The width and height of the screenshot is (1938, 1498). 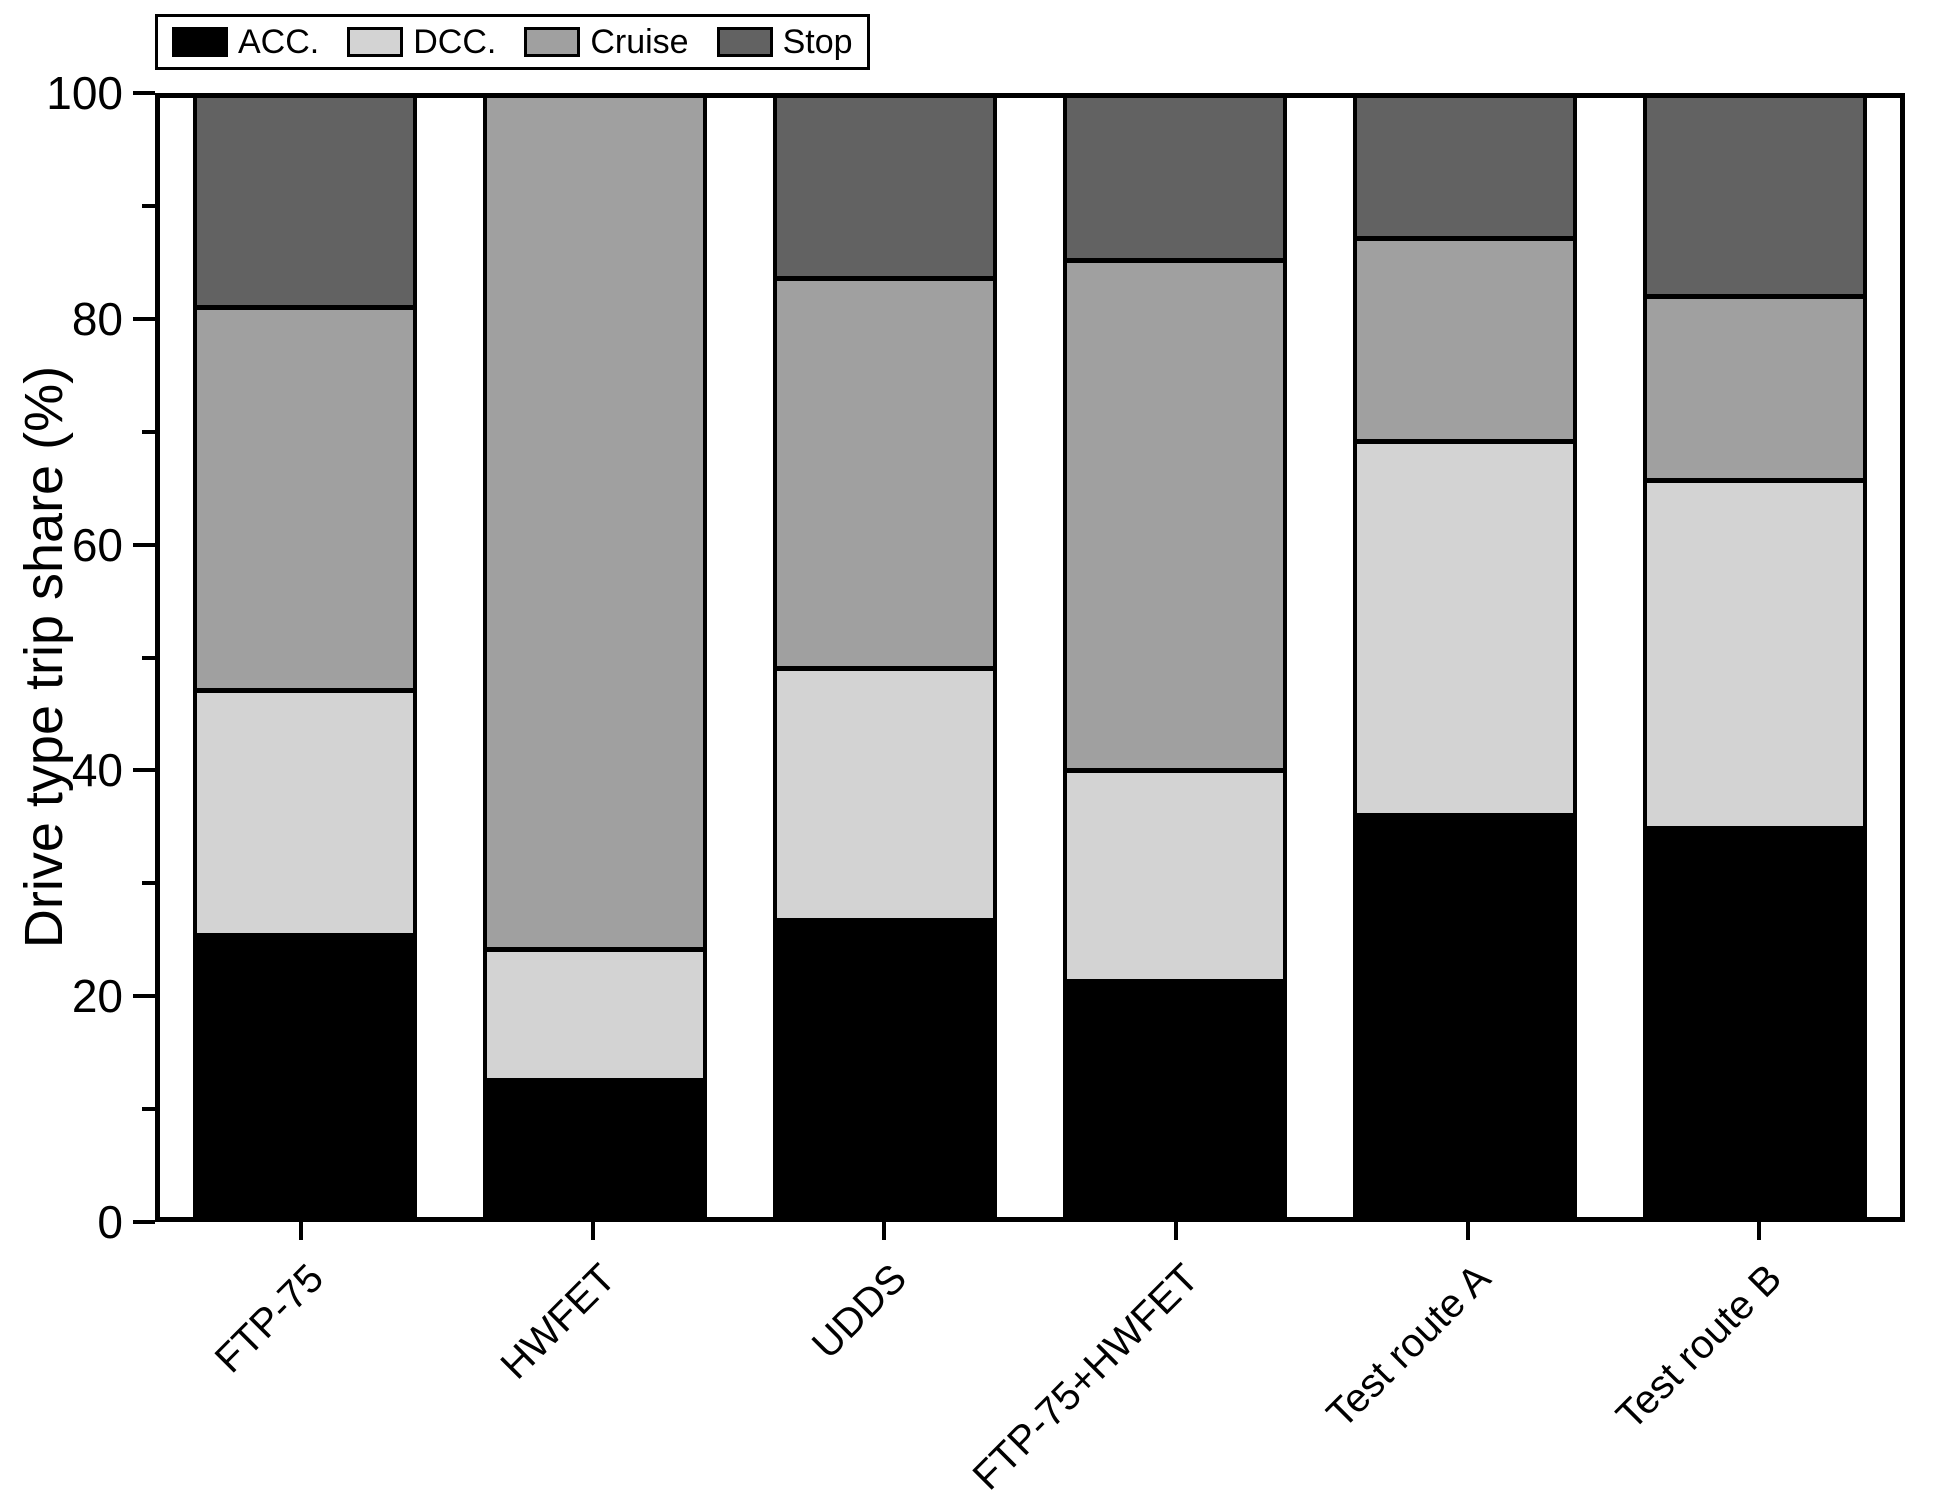 What do you see at coordinates (512, 42) in the screenshot?
I see `chart-legend: ACC. DCC. Cruise Stop` at bounding box center [512, 42].